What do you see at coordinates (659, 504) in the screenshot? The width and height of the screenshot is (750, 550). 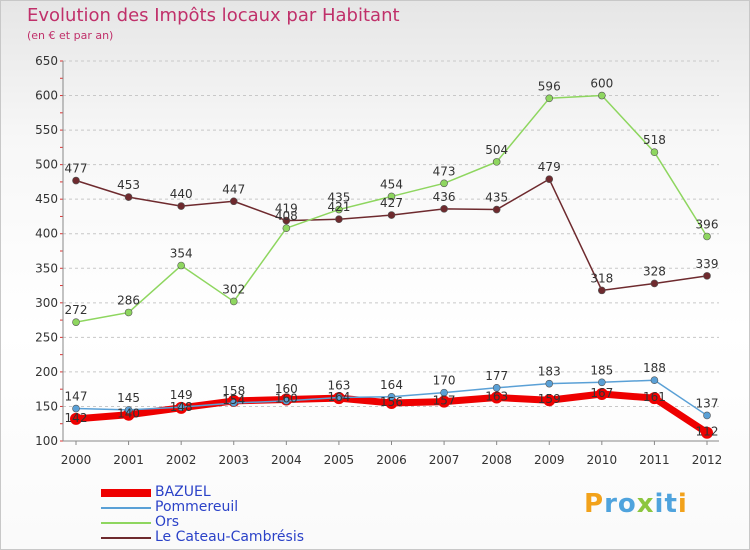 I see `logo-letter: i` at bounding box center [659, 504].